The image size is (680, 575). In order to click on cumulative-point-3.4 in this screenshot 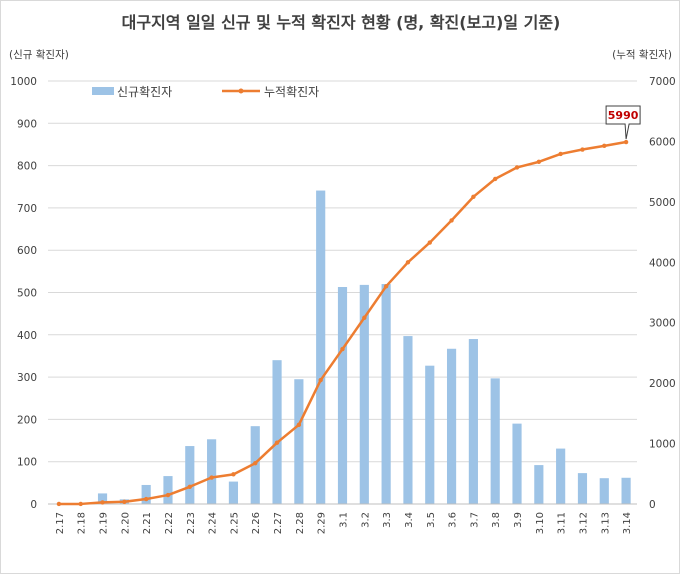, I will do `click(408, 262)`.